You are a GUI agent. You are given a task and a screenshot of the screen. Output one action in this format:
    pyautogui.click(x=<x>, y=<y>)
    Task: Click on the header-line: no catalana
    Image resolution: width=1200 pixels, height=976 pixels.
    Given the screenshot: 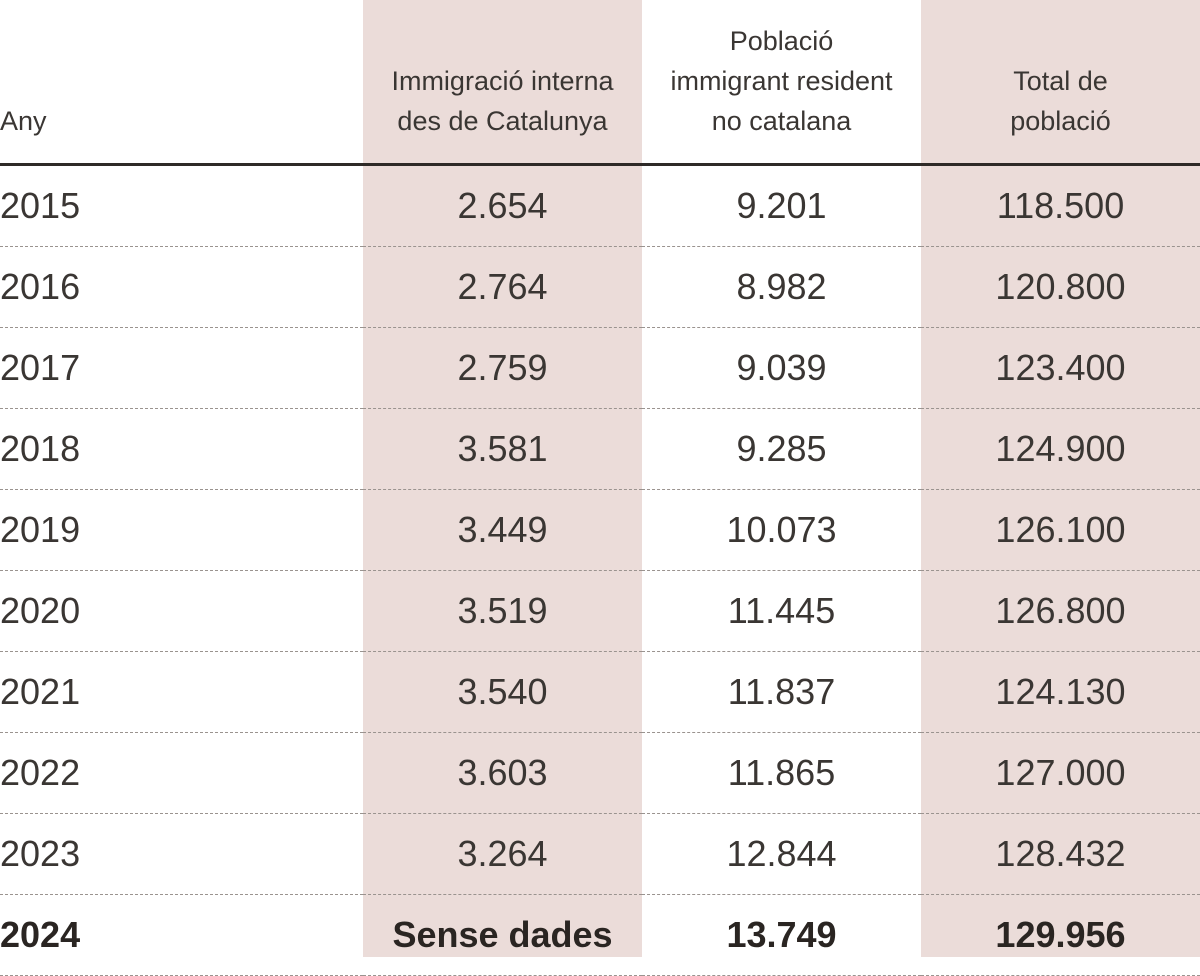 What is the action you would take?
    pyautogui.click(x=781, y=121)
    